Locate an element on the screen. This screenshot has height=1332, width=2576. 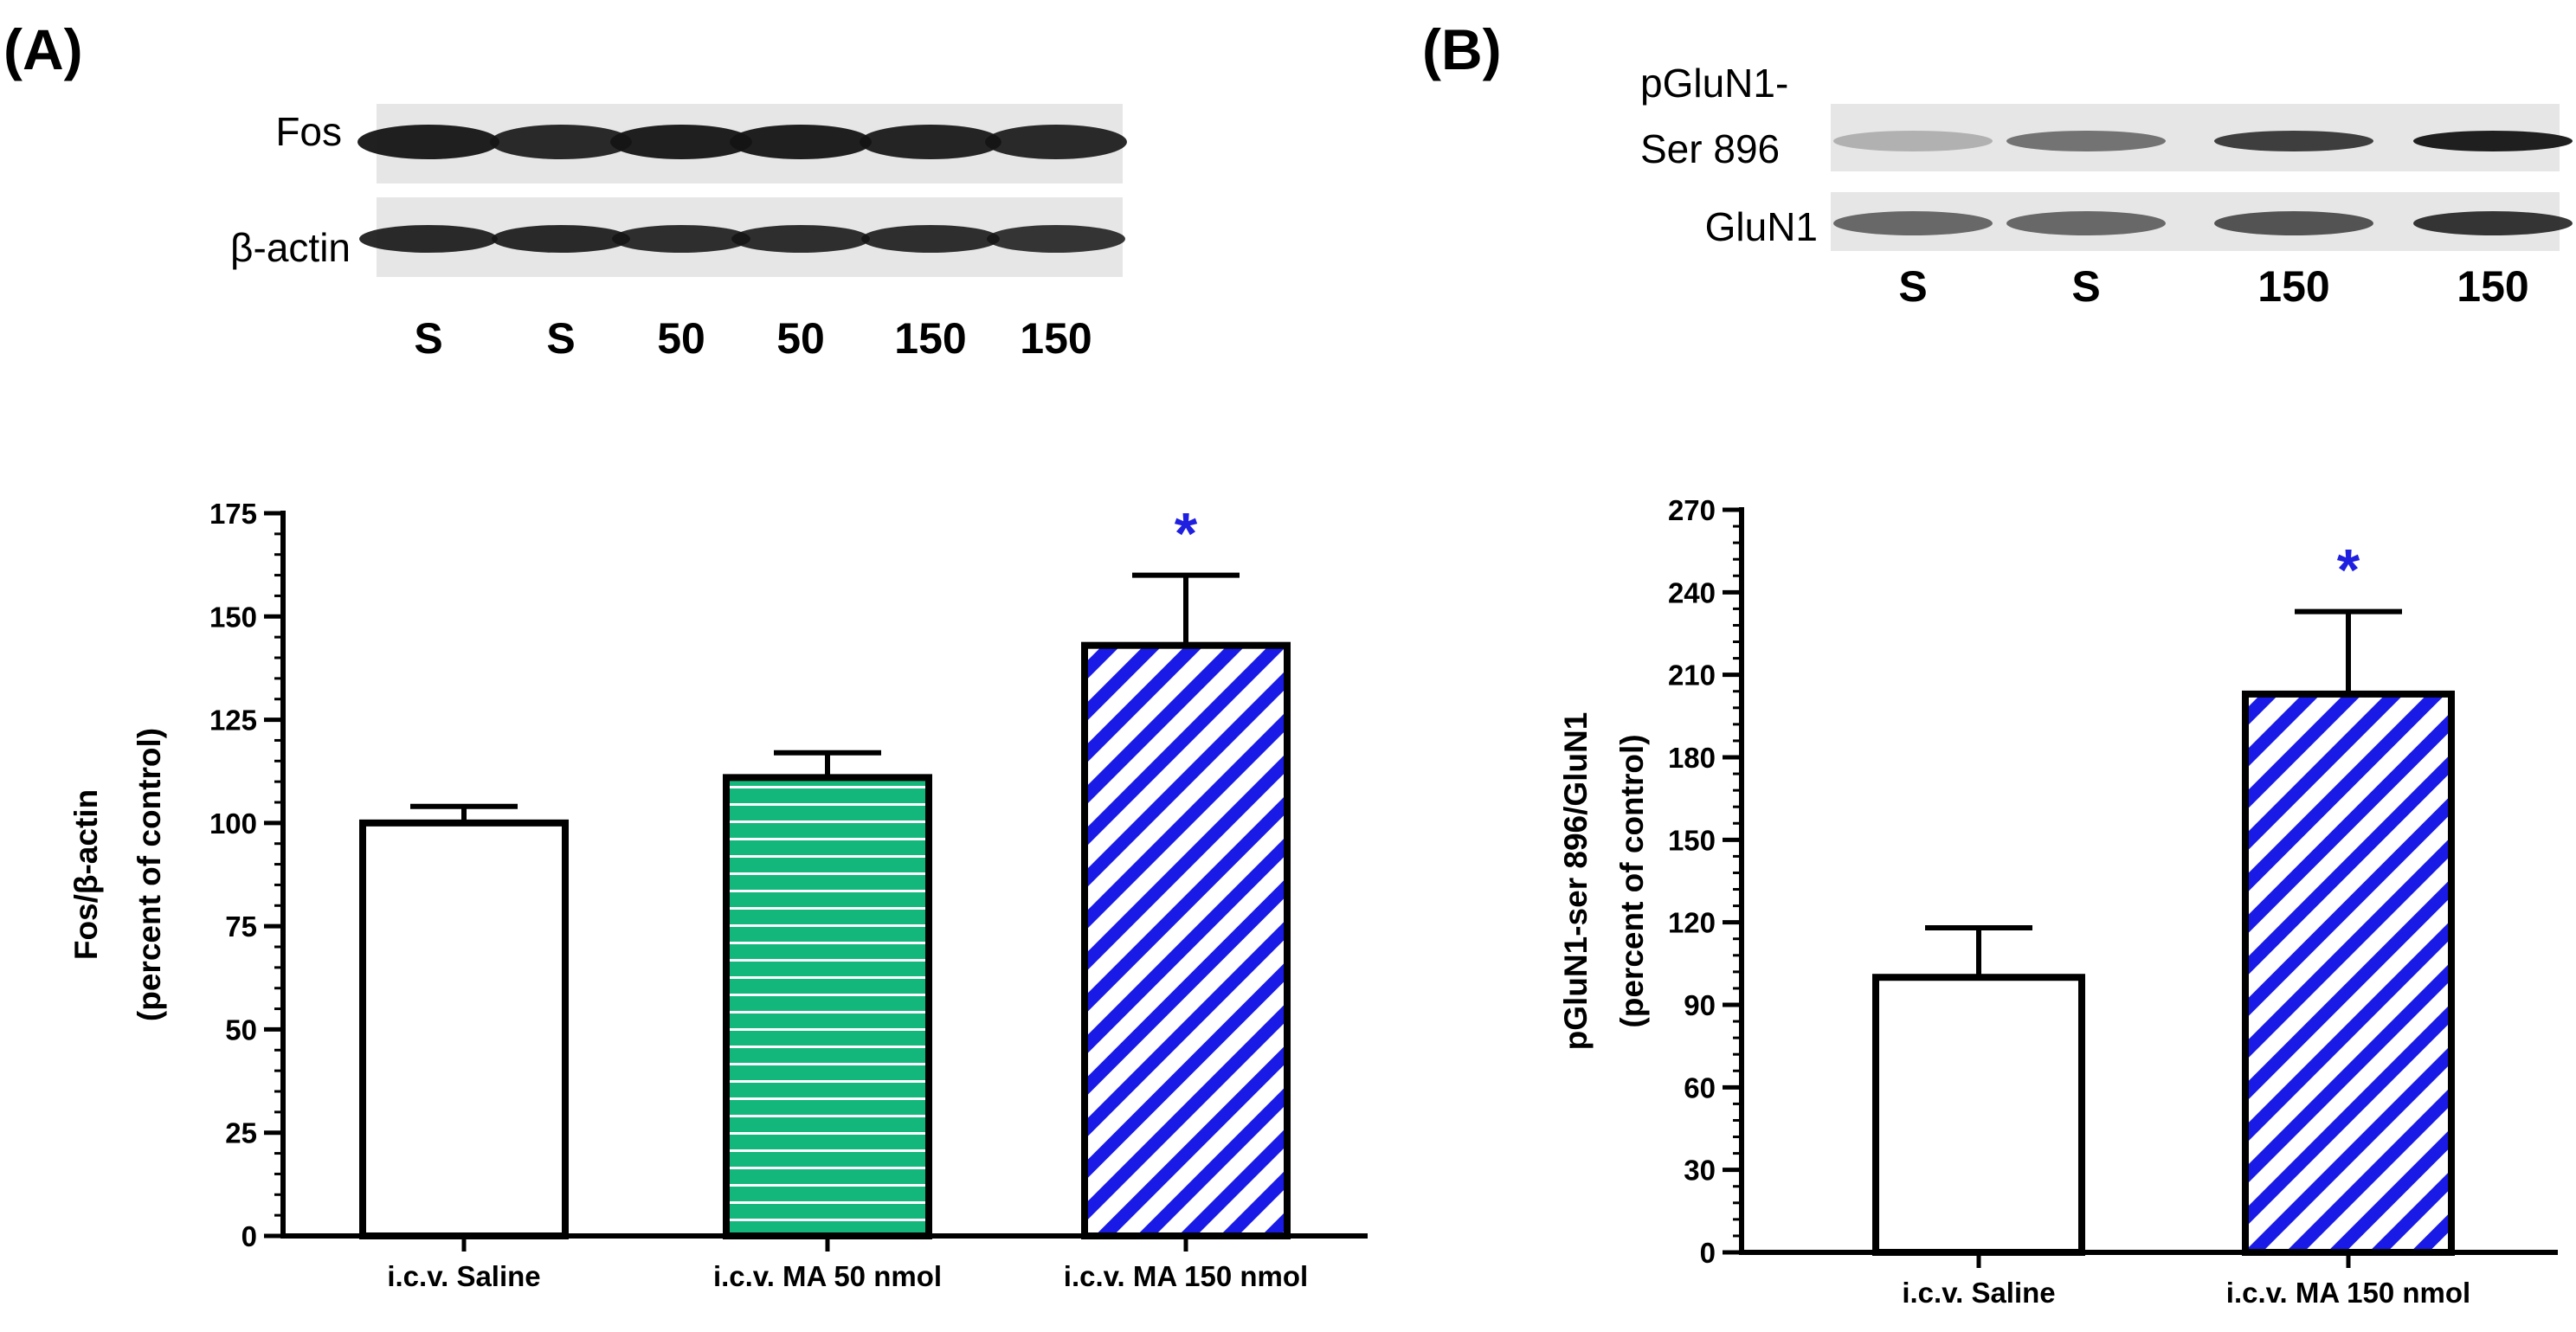
y-tick-label: 240 is located at coordinates (1692, 592).